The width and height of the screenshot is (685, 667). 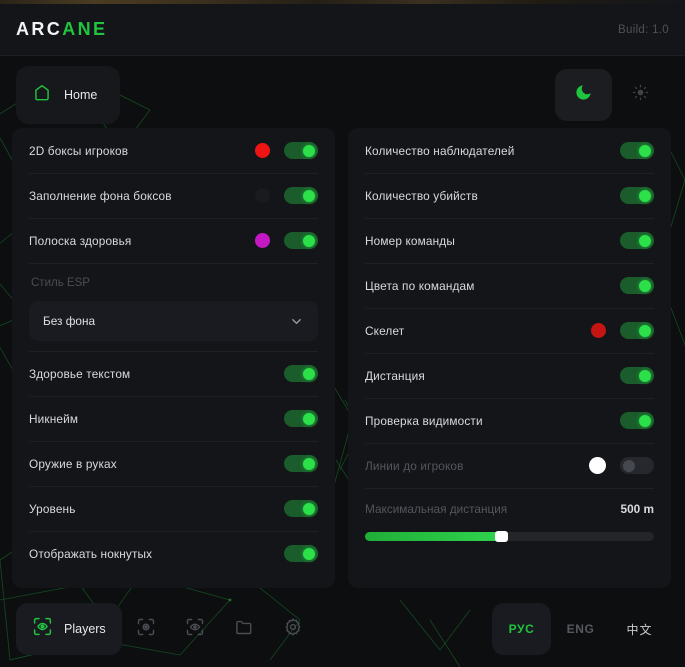 I want to click on language-button-zh: 中文, so click(x=639, y=629).